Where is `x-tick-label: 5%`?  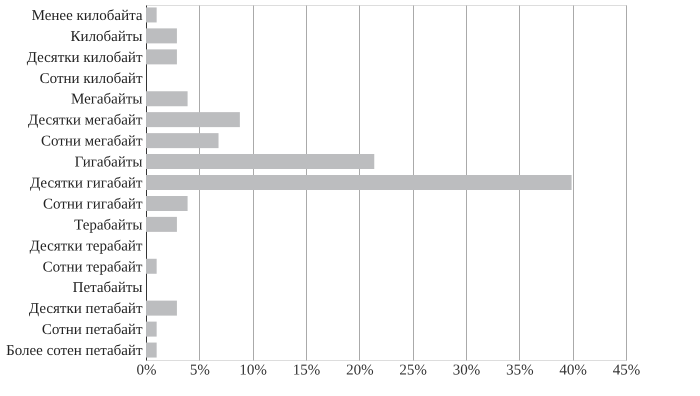 x-tick-label: 5% is located at coordinates (200, 370).